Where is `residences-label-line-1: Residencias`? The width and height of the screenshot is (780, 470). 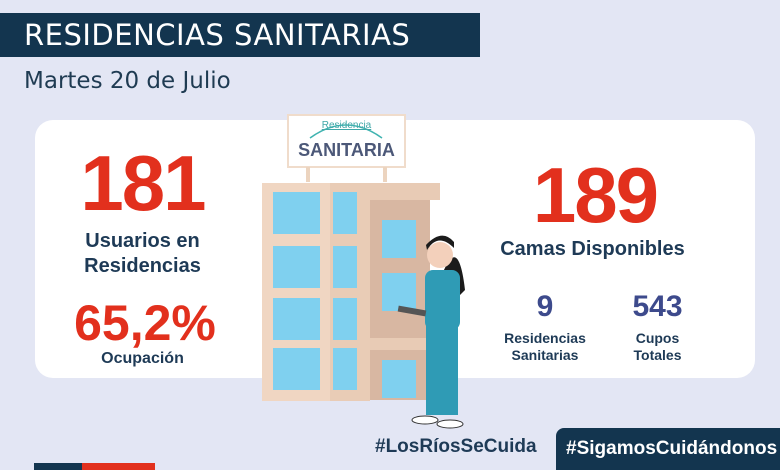
residences-label-line-1: Residencias is located at coordinates (545, 338).